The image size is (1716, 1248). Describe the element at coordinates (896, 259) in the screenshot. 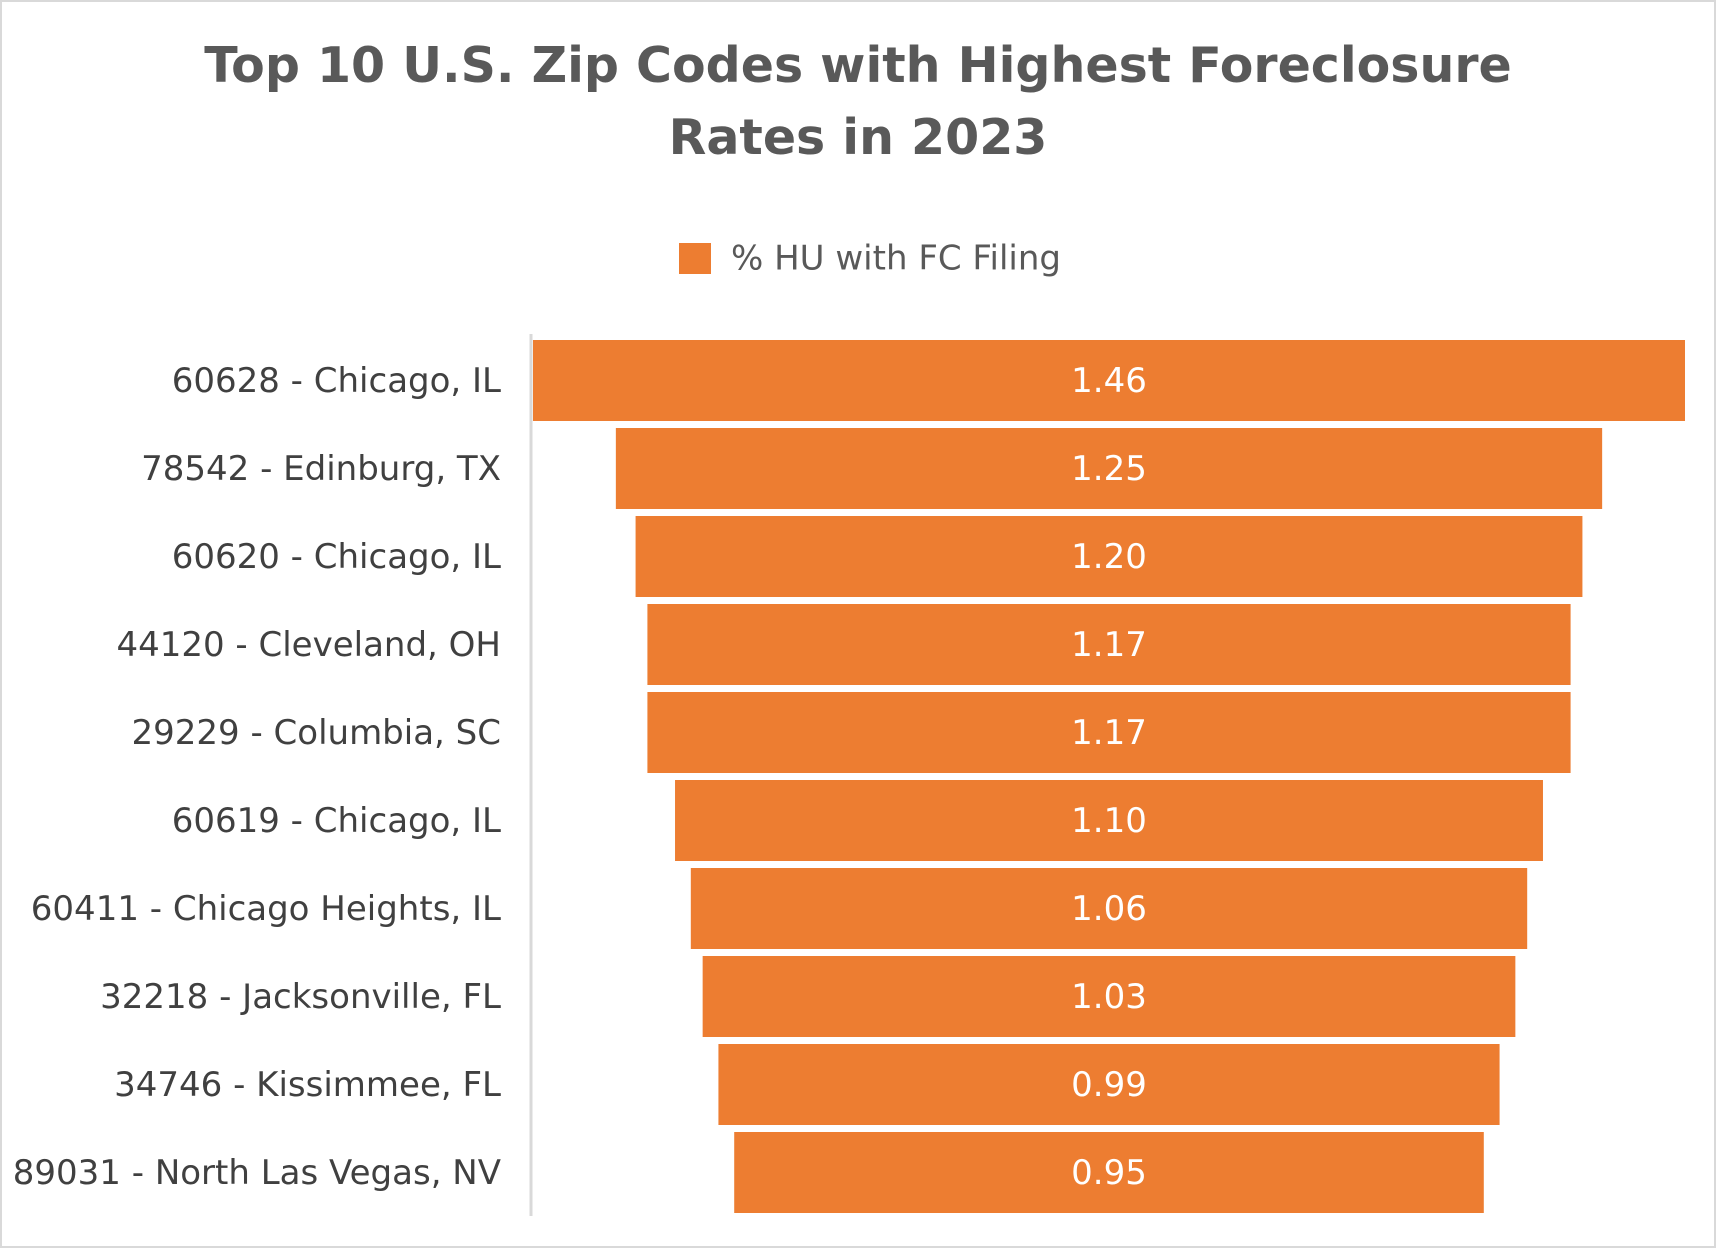

I see `legend-label: % HU with FC Filing` at that location.